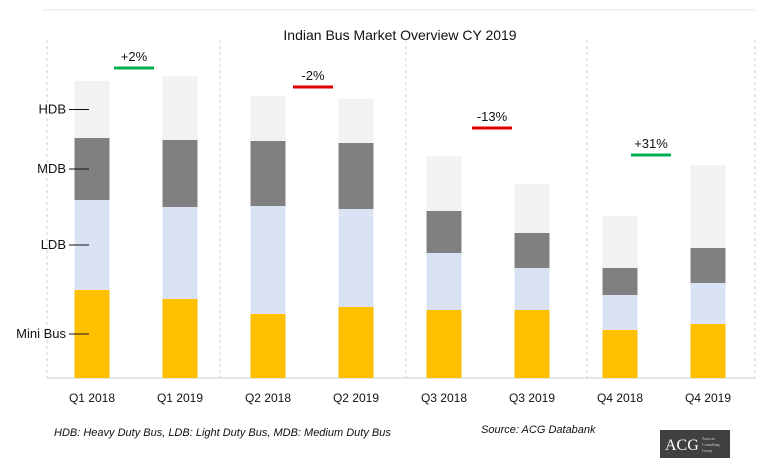 This screenshot has height=469, width=773. I want to click on bar-ldb-q4-2019, so click(708, 303).